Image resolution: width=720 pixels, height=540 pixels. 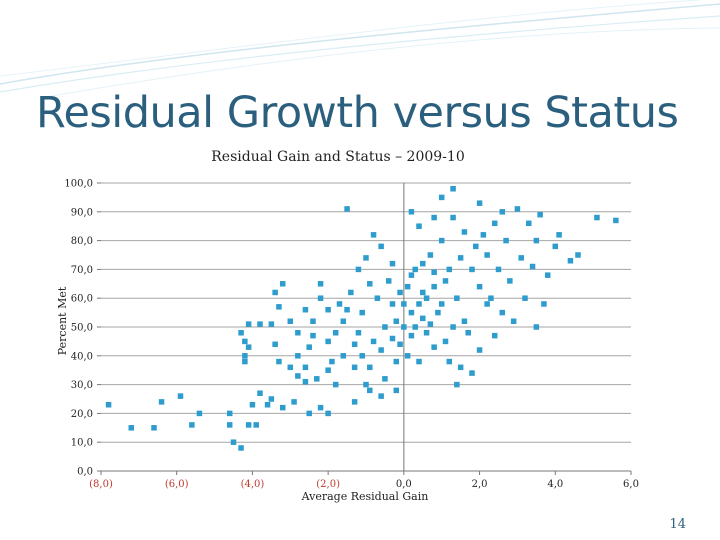 I want to click on y-tick-label: 10,0, so click(x=82, y=443).